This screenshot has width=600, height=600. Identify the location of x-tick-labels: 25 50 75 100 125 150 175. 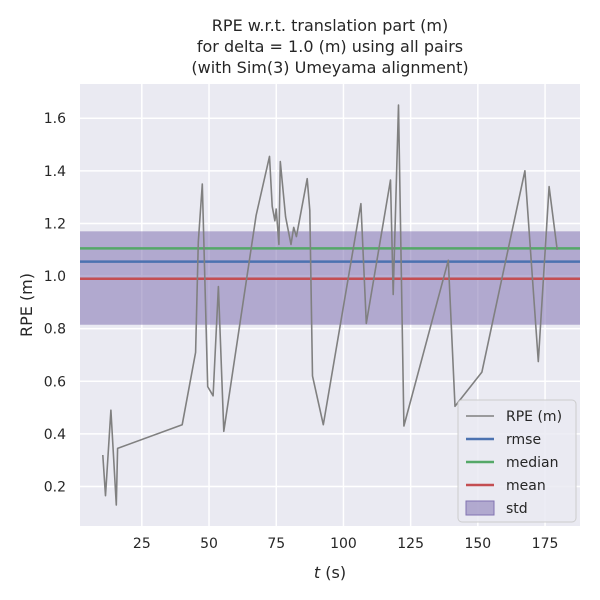
(346, 544).